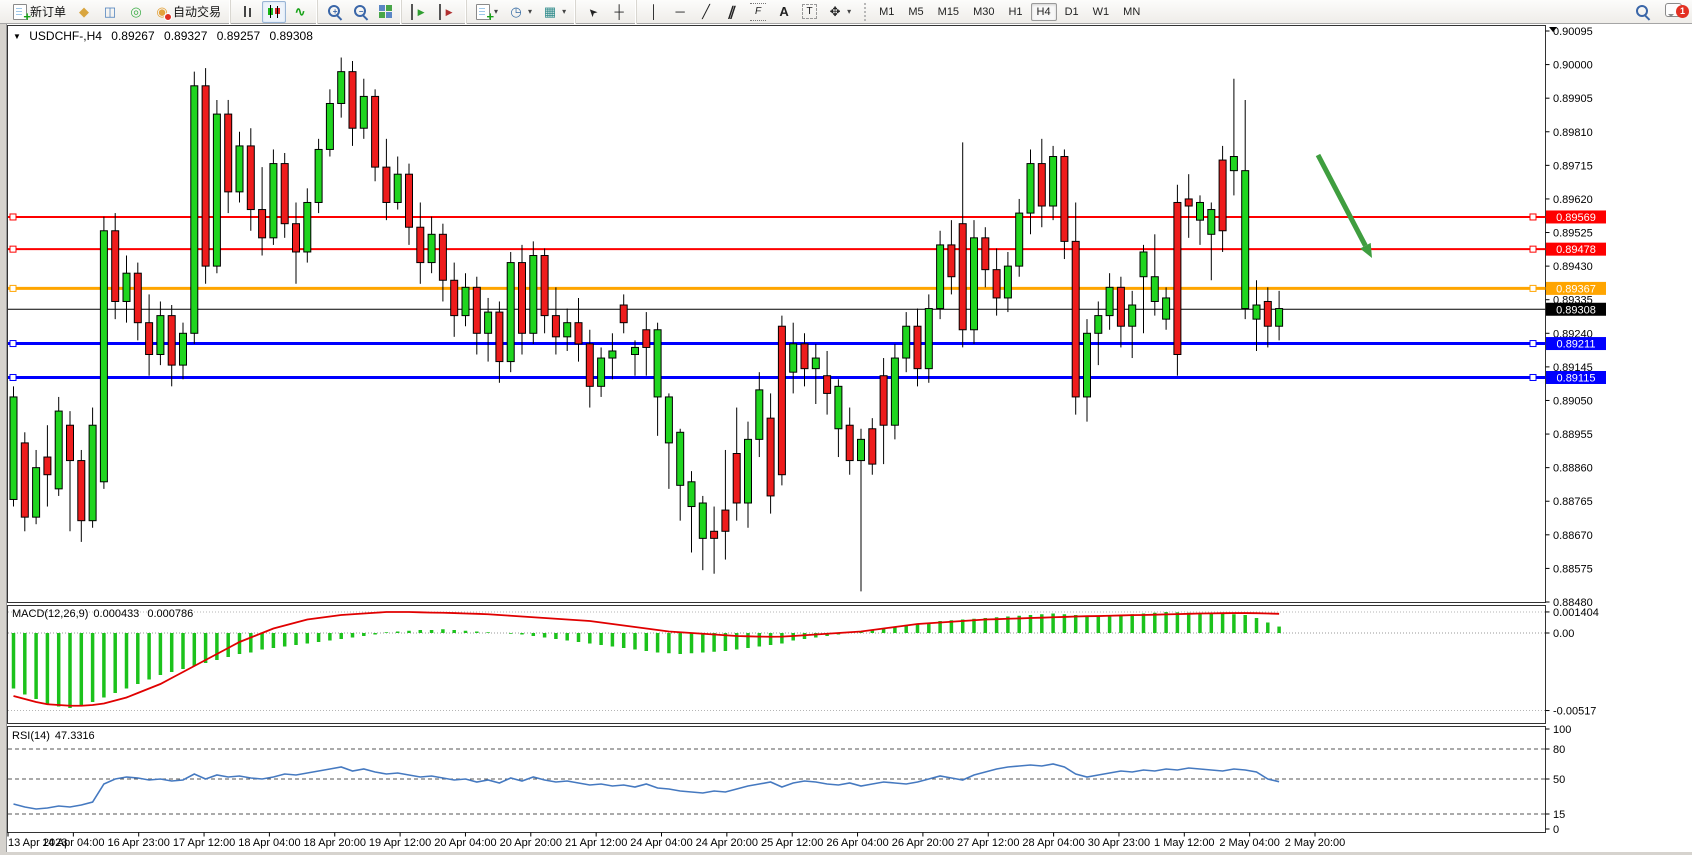 This screenshot has width=1692, height=855. What do you see at coordinates (1005, 11) in the screenshot?
I see `timeframe-group: M1 M5 M15 M30 H1 H4 D1 W1 MN` at bounding box center [1005, 11].